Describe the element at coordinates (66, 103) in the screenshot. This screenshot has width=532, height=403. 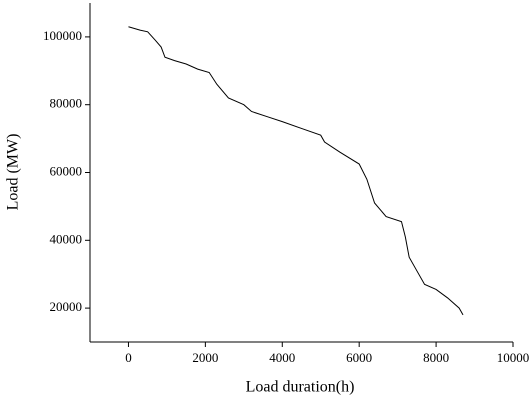
I see `y-tick-label: 80000` at that location.